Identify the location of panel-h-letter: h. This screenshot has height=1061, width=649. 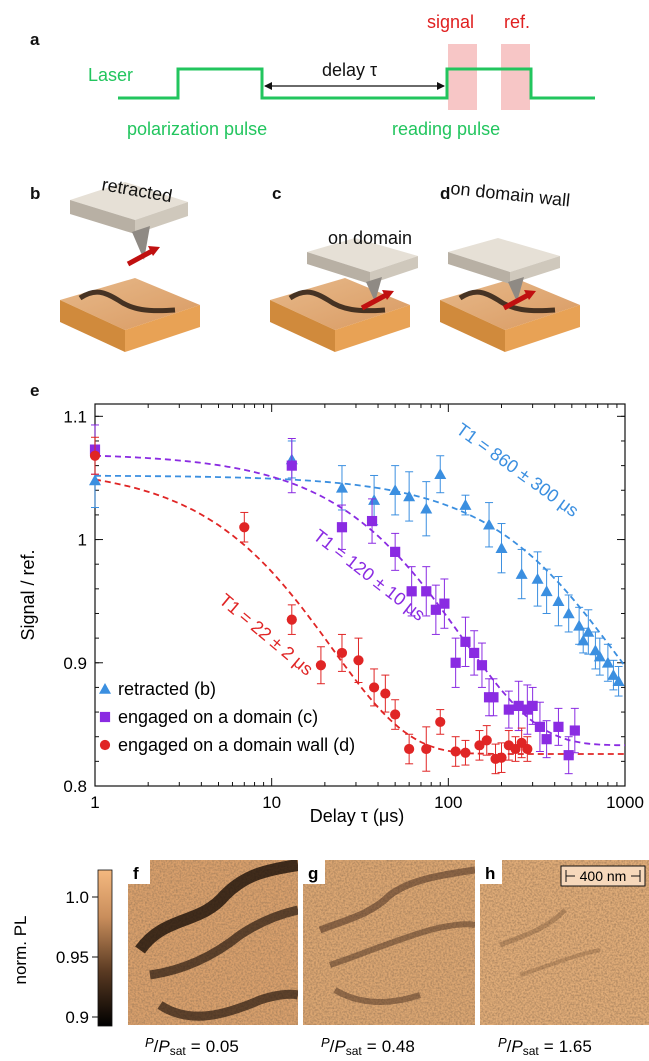
(490, 873).